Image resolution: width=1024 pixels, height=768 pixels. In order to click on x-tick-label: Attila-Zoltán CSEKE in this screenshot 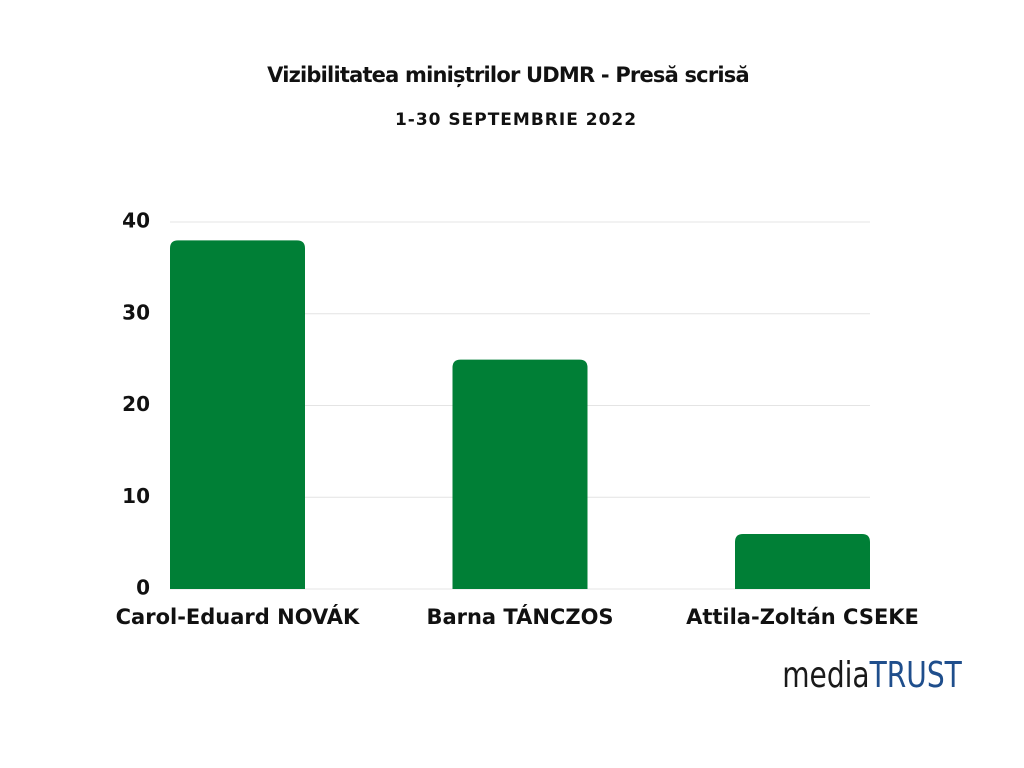, I will do `click(802, 617)`.